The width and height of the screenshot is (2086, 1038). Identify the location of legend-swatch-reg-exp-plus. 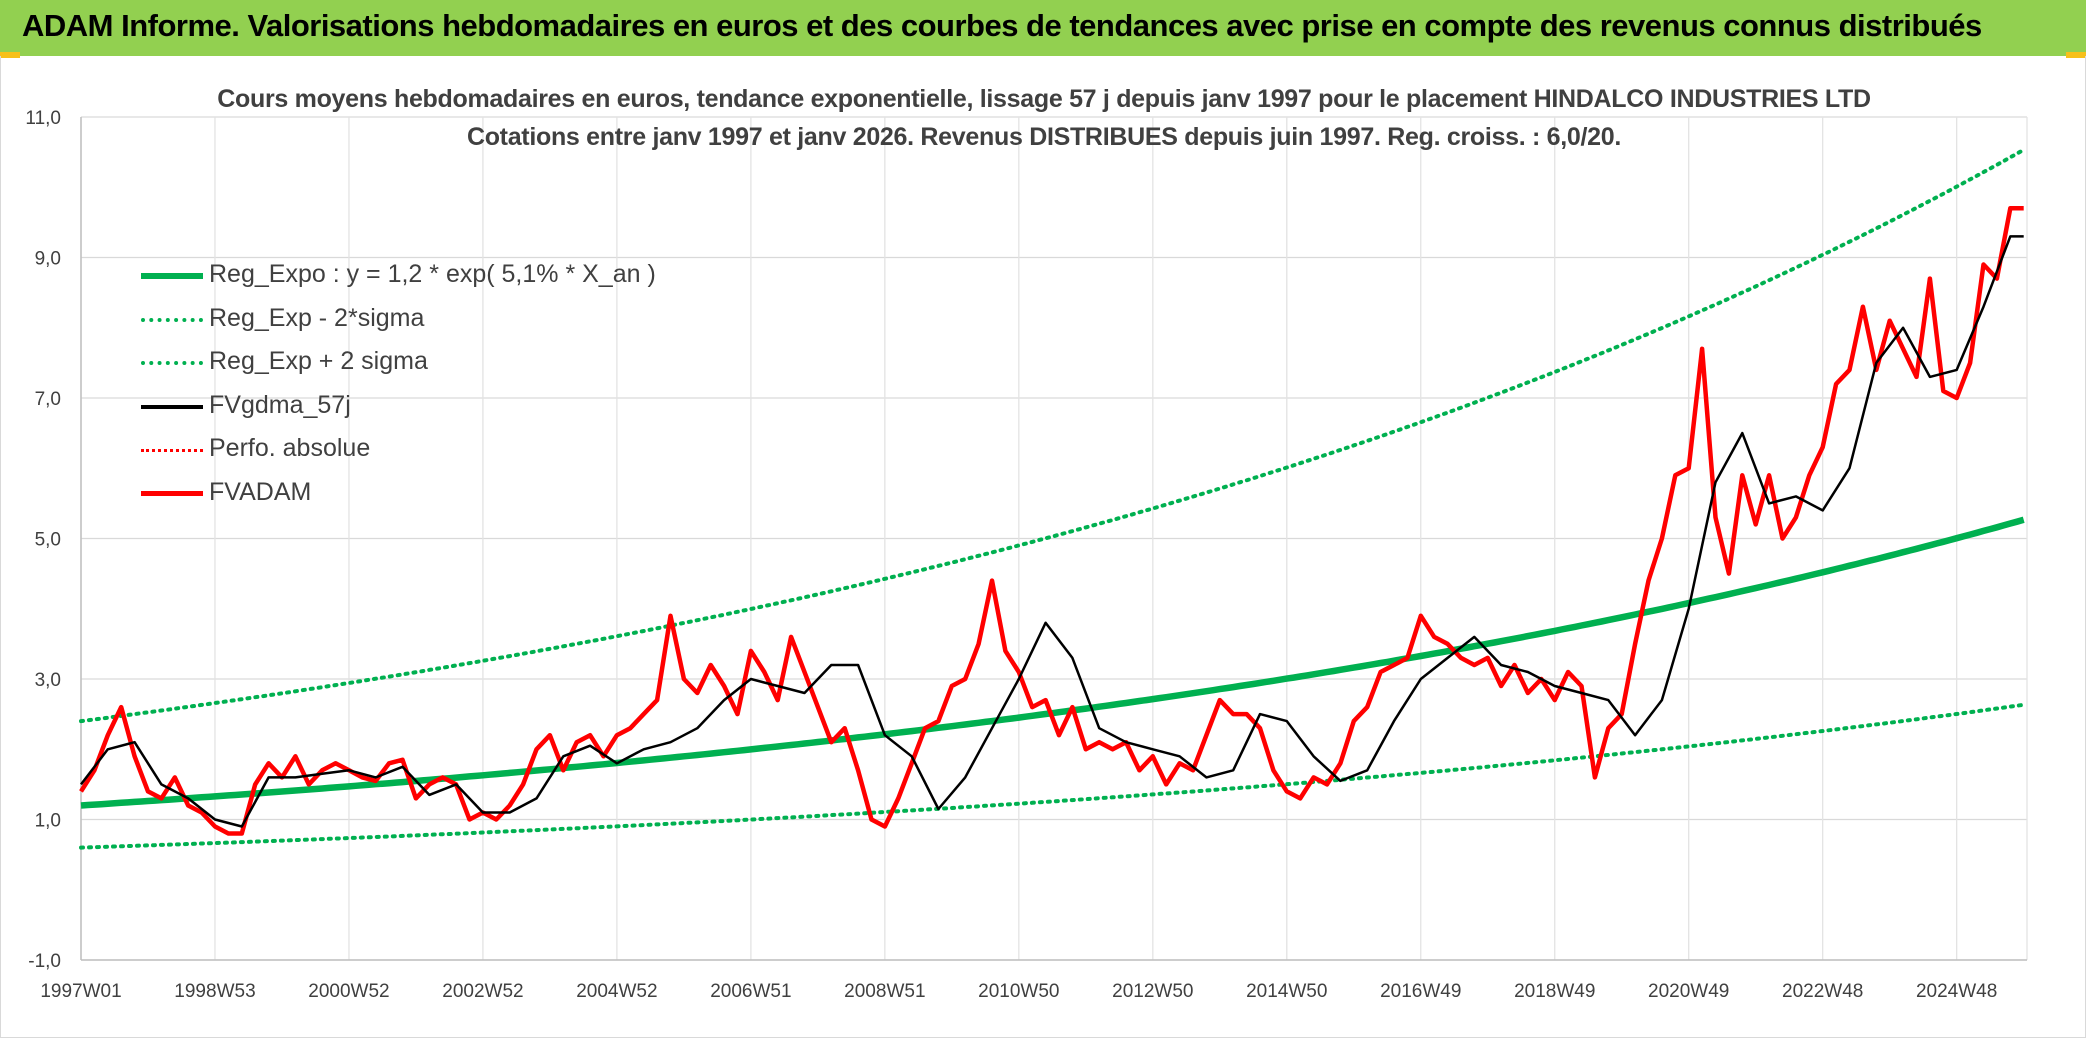
(172, 363).